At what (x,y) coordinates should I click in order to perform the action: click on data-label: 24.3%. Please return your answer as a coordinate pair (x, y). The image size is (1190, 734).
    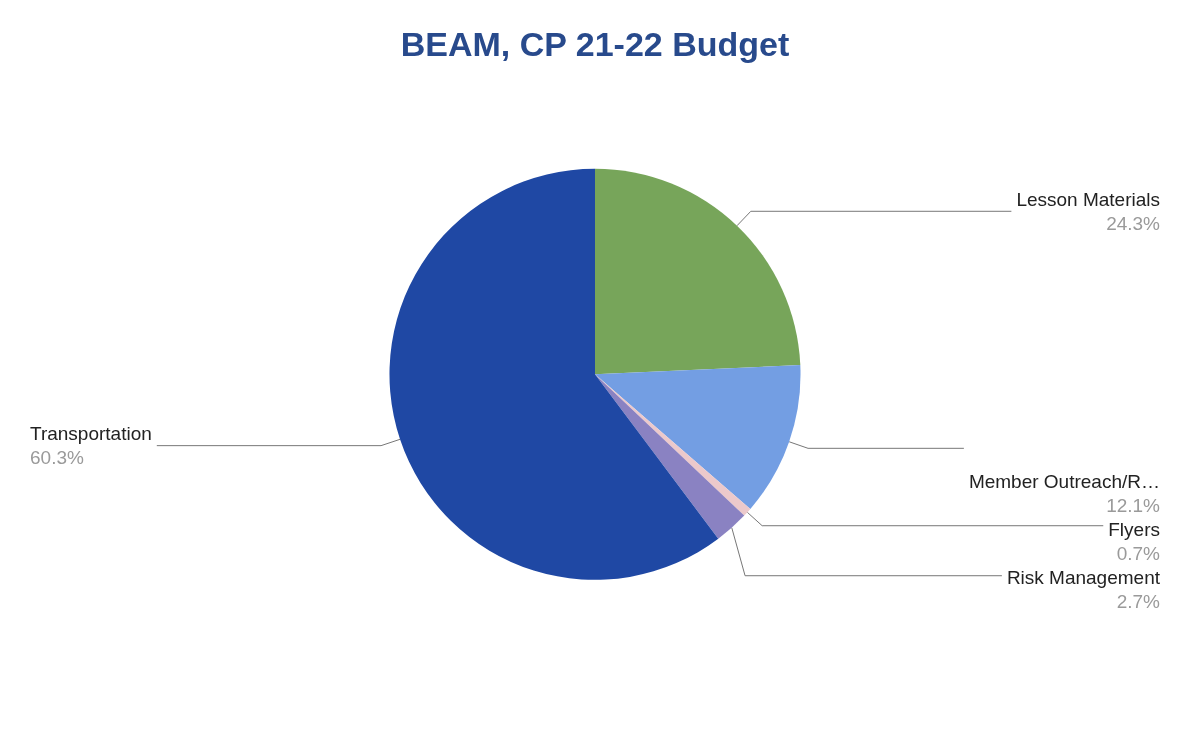
    Looking at the image, I should click on (1133, 223).